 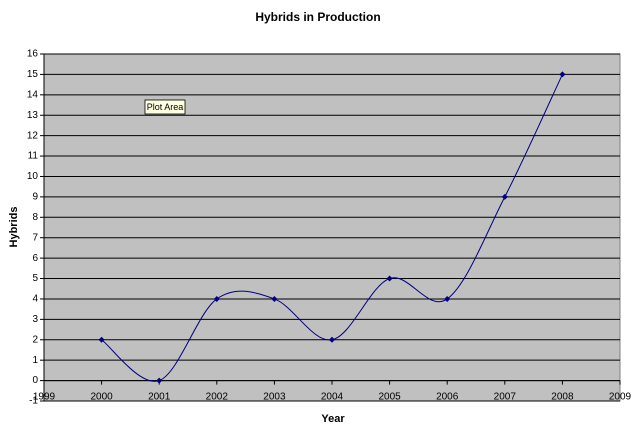 What do you see at coordinates (35, 360) in the screenshot?
I see `y-tick-label: 1` at bounding box center [35, 360].